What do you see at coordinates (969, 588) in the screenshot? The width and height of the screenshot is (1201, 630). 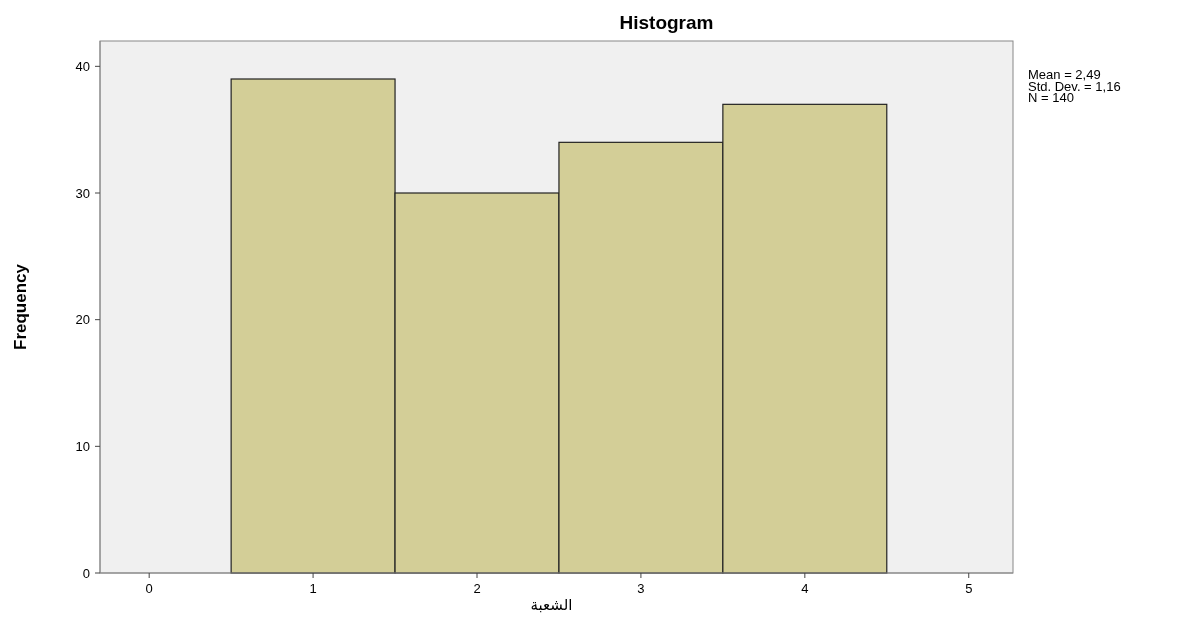 I see `x-tick-label: 5` at bounding box center [969, 588].